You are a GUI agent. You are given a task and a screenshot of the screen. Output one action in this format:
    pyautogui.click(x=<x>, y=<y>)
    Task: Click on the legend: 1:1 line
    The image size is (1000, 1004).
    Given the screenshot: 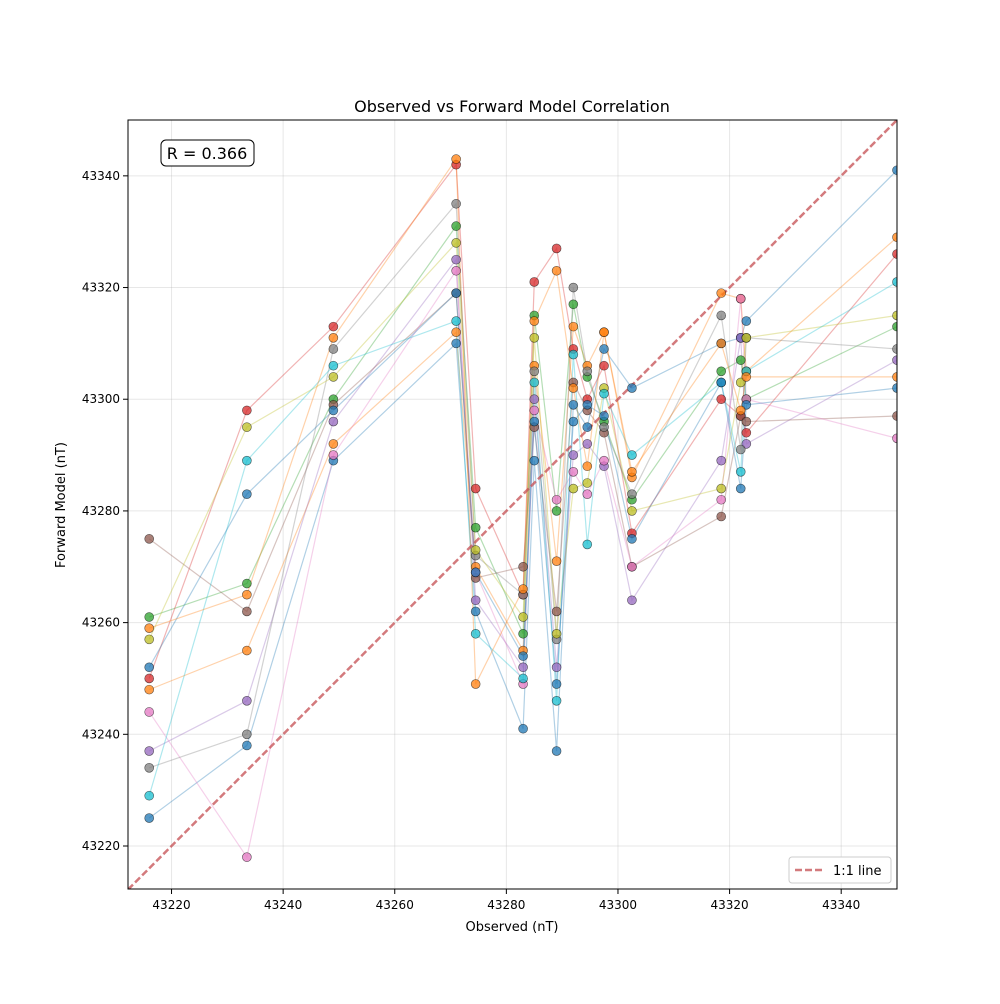 What is the action you would take?
    pyautogui.click(x=840, y=870)
    